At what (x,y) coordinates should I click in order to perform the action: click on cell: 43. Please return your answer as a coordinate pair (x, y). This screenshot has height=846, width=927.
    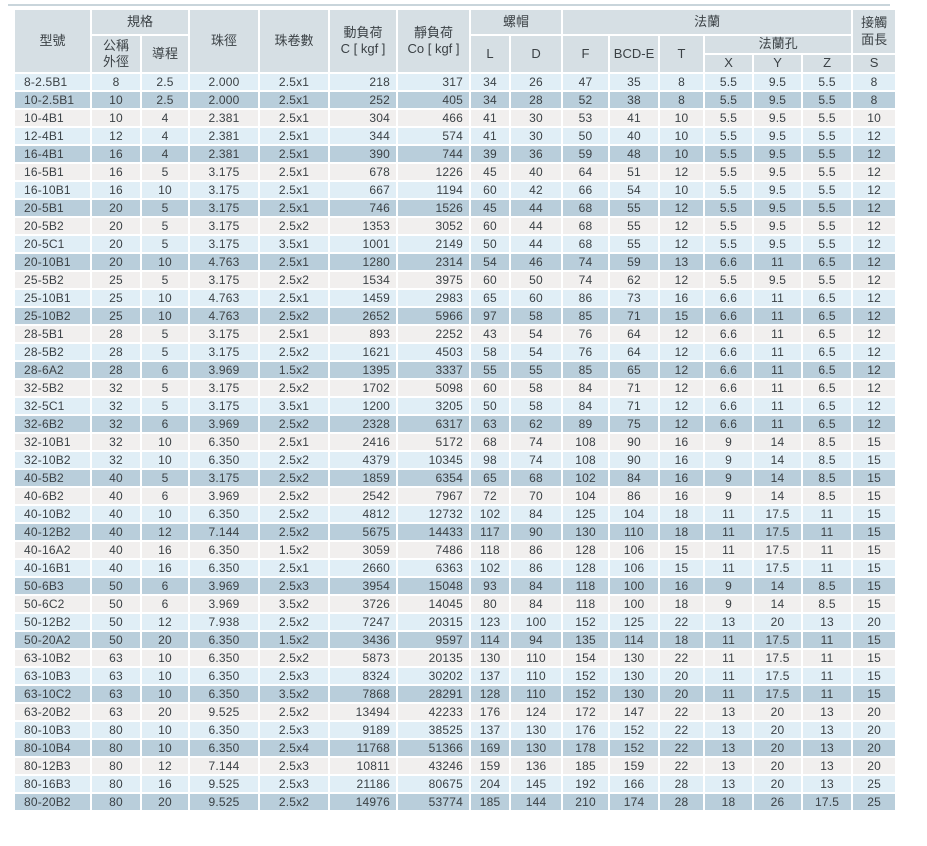
    Looking at the image, I should click on (491, 335).